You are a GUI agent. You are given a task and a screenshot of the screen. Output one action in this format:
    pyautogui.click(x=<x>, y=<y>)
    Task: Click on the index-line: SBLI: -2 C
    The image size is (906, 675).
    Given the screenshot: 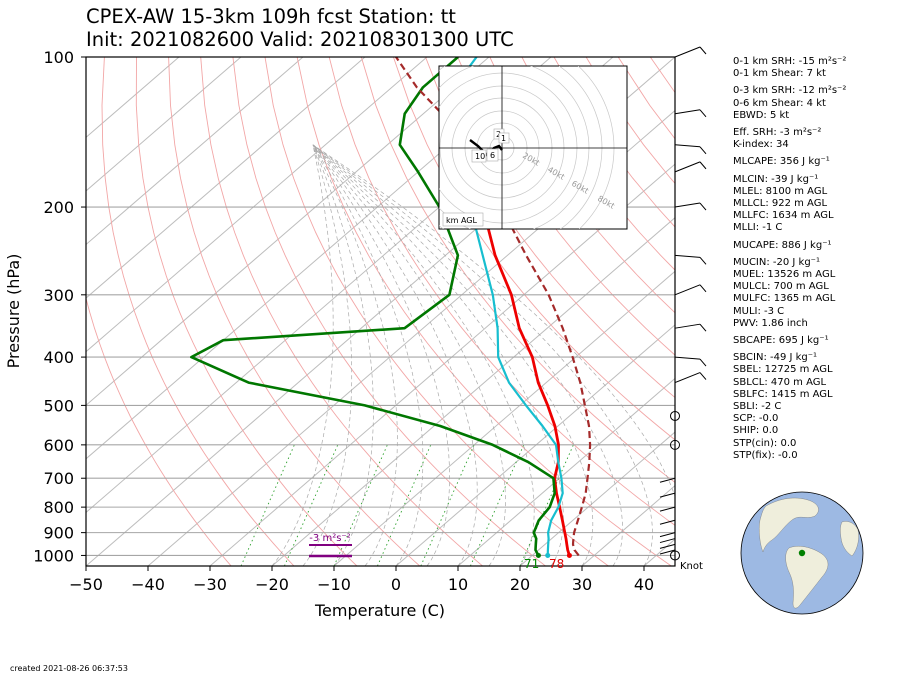 What is the action you would take?
    pyautogui.click(x=757, y=407)
    